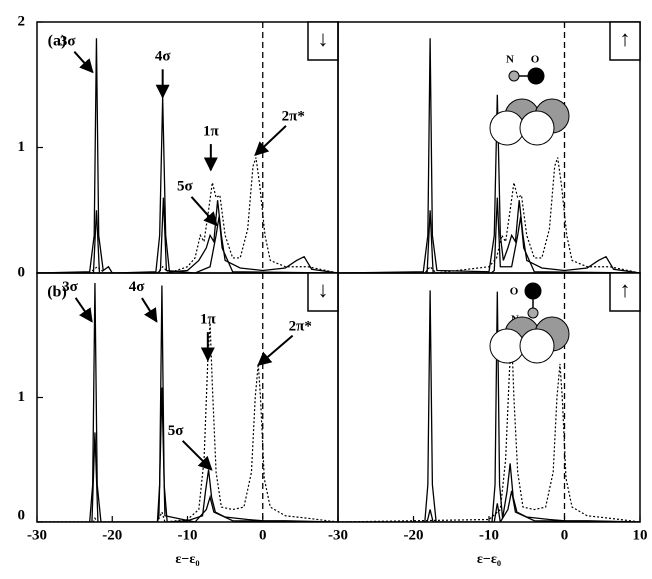 This screenshot has width=652, height=579. What do you see at coordinates (510, 60) in the screenshot?
I see `atom-label: N` at bounding box center [510, 60].